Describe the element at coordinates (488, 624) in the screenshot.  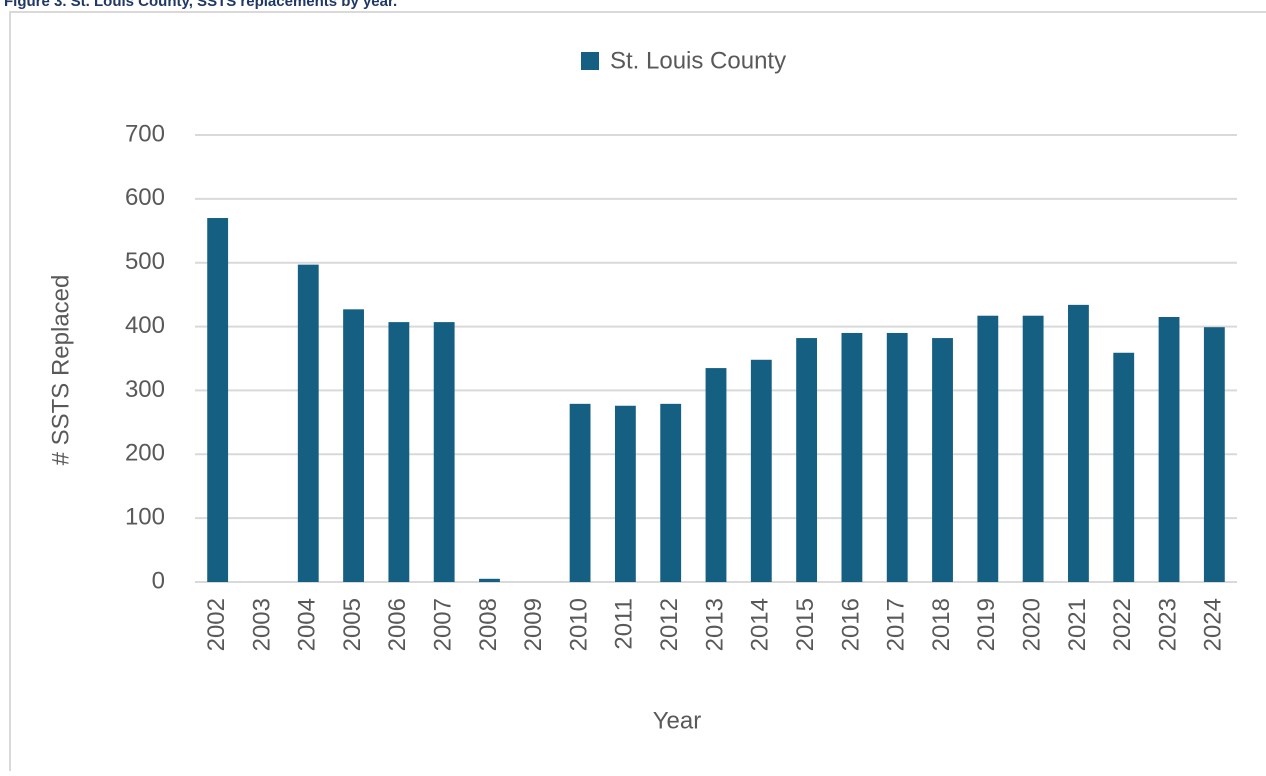
I see `x-tick-label: 2008` at that location.